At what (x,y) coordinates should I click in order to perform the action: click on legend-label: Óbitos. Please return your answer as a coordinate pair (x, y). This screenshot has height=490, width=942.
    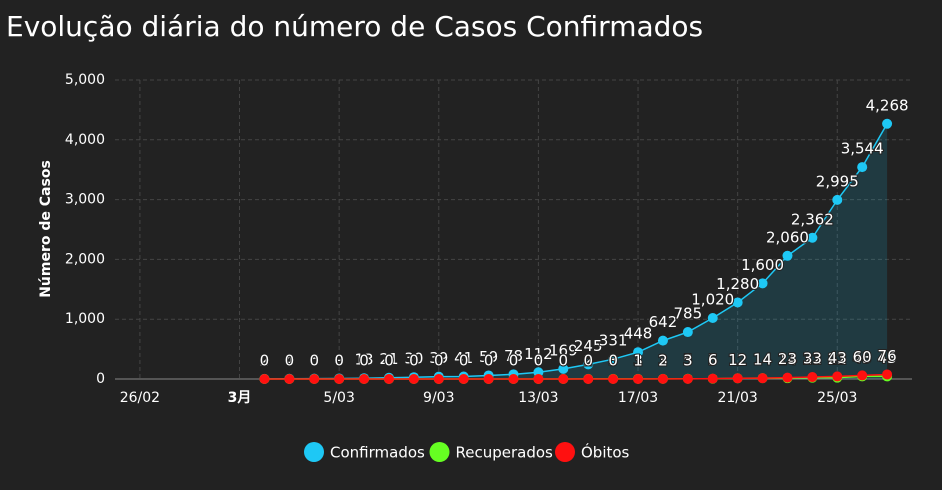
    Looking at the image, I should click on (605, 452).